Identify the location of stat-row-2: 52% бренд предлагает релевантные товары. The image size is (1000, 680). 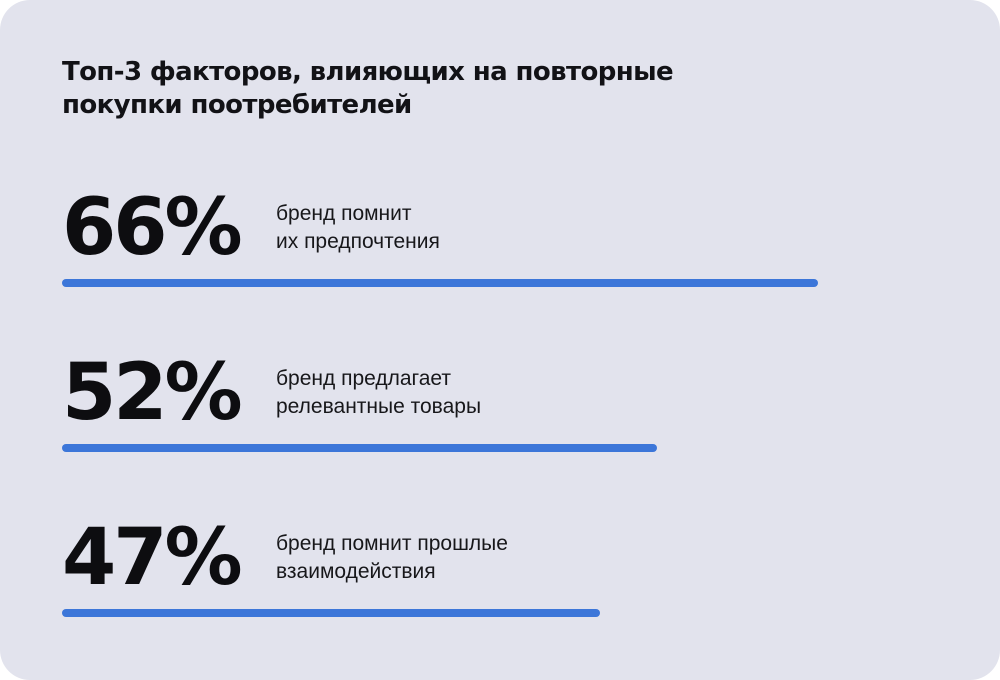
(500, 402).